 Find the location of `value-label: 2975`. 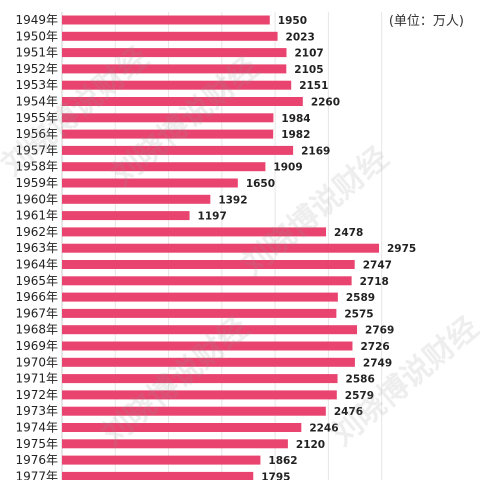

value-label: 2975 is located at coordinates (401, 249).